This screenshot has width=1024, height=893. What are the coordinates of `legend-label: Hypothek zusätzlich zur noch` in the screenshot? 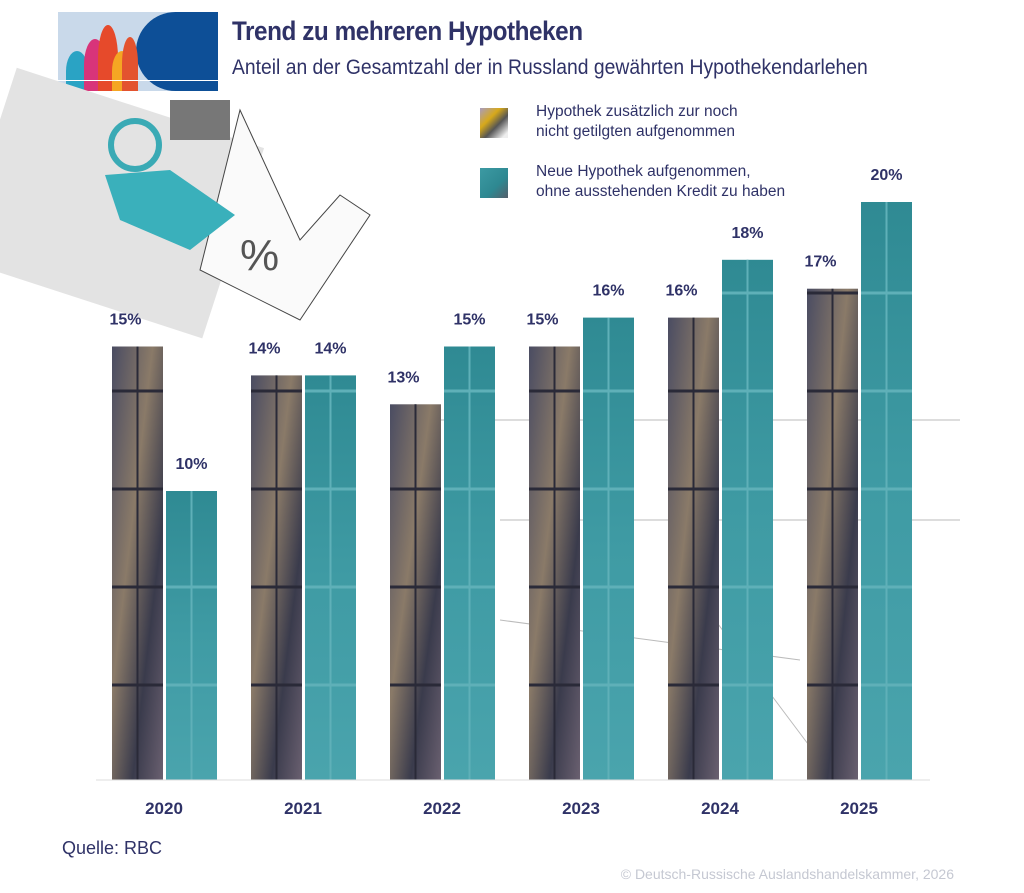 It's located at (637, 111).